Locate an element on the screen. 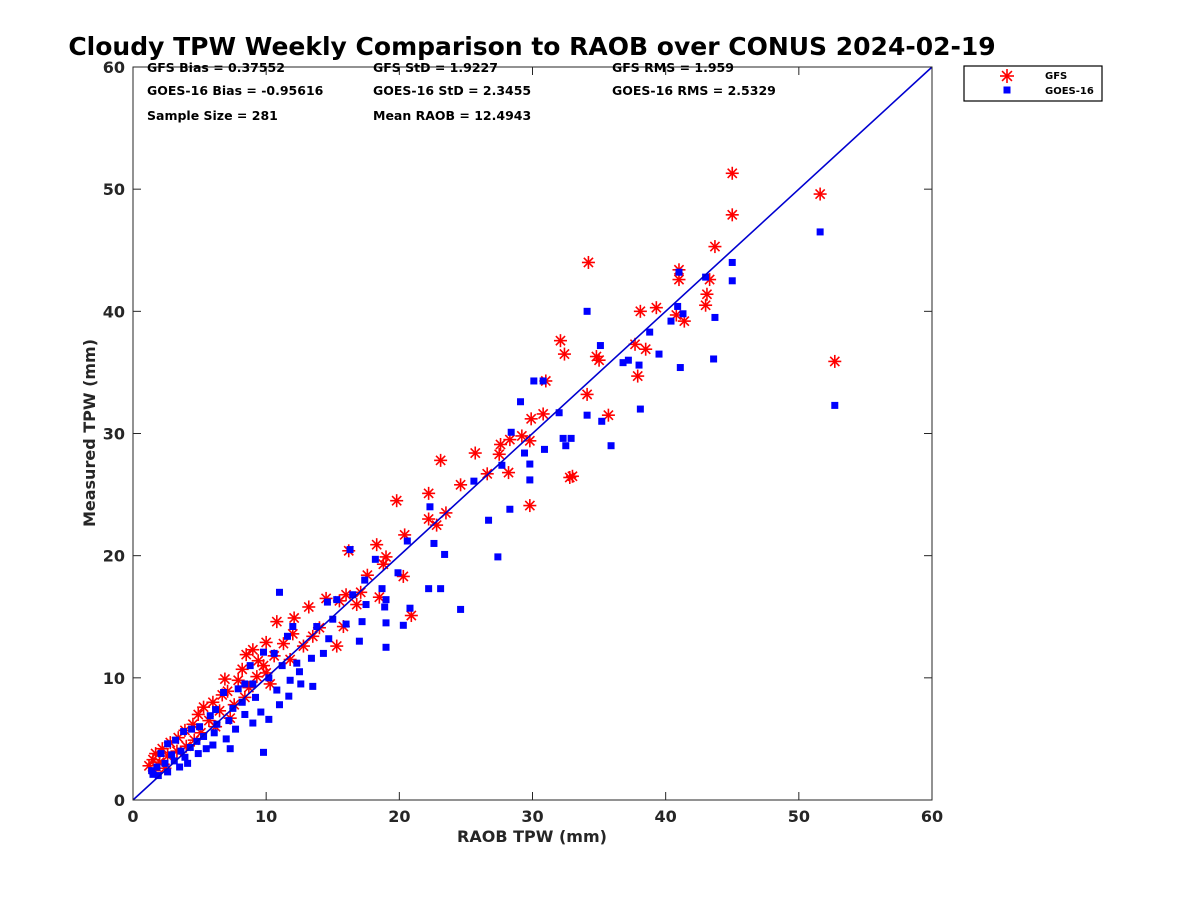  x-axis-label: RAOB TPW (mm) is located at coordinates (532, 836).